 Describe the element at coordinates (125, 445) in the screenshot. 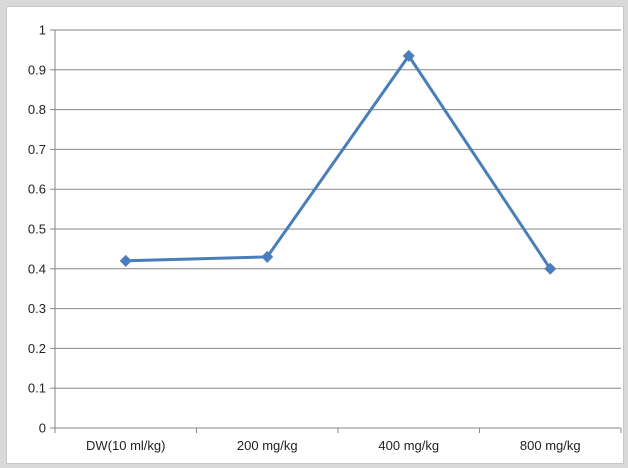

I see `x-tick-label: DW(10 ml/kg)` at that location.